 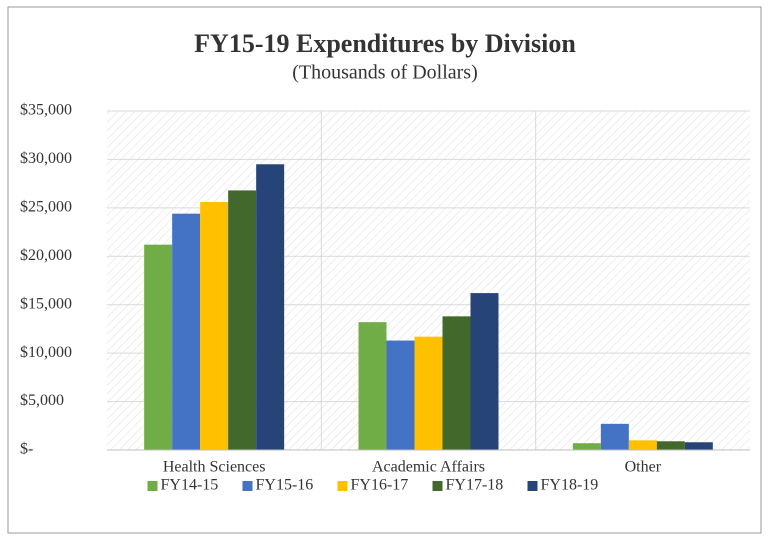 What do you see at coordinates (385, 43) in the screenshot?
I see `chart-title: FY15-19 Expenditures by Division` at bounding box center [385, 43].